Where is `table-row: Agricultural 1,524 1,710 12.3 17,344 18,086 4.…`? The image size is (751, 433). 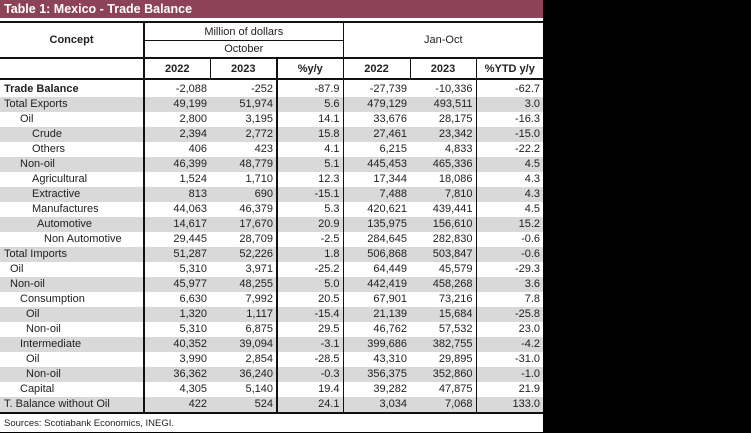 table-row: Agricultural 1,524 1,710 12.3 17,344 18,086 4.… is located at coordinates (271, 179).